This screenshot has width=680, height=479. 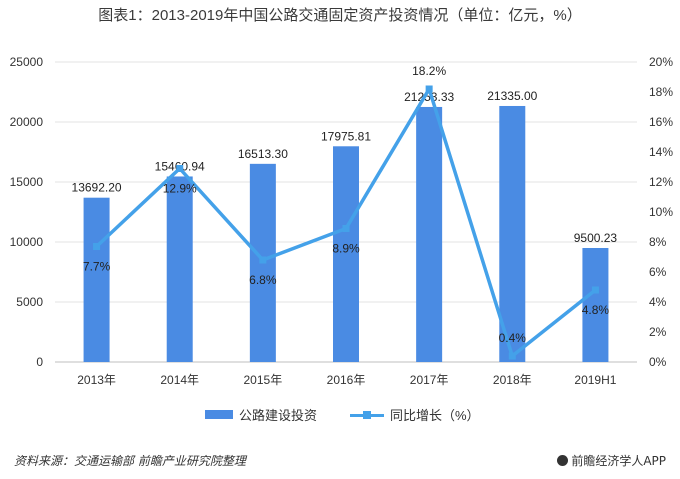 What do you see at coordinates (27, 242) in the screenshot?
I see `y-left-tick-label: 10000` at bounding box center [27, 242].